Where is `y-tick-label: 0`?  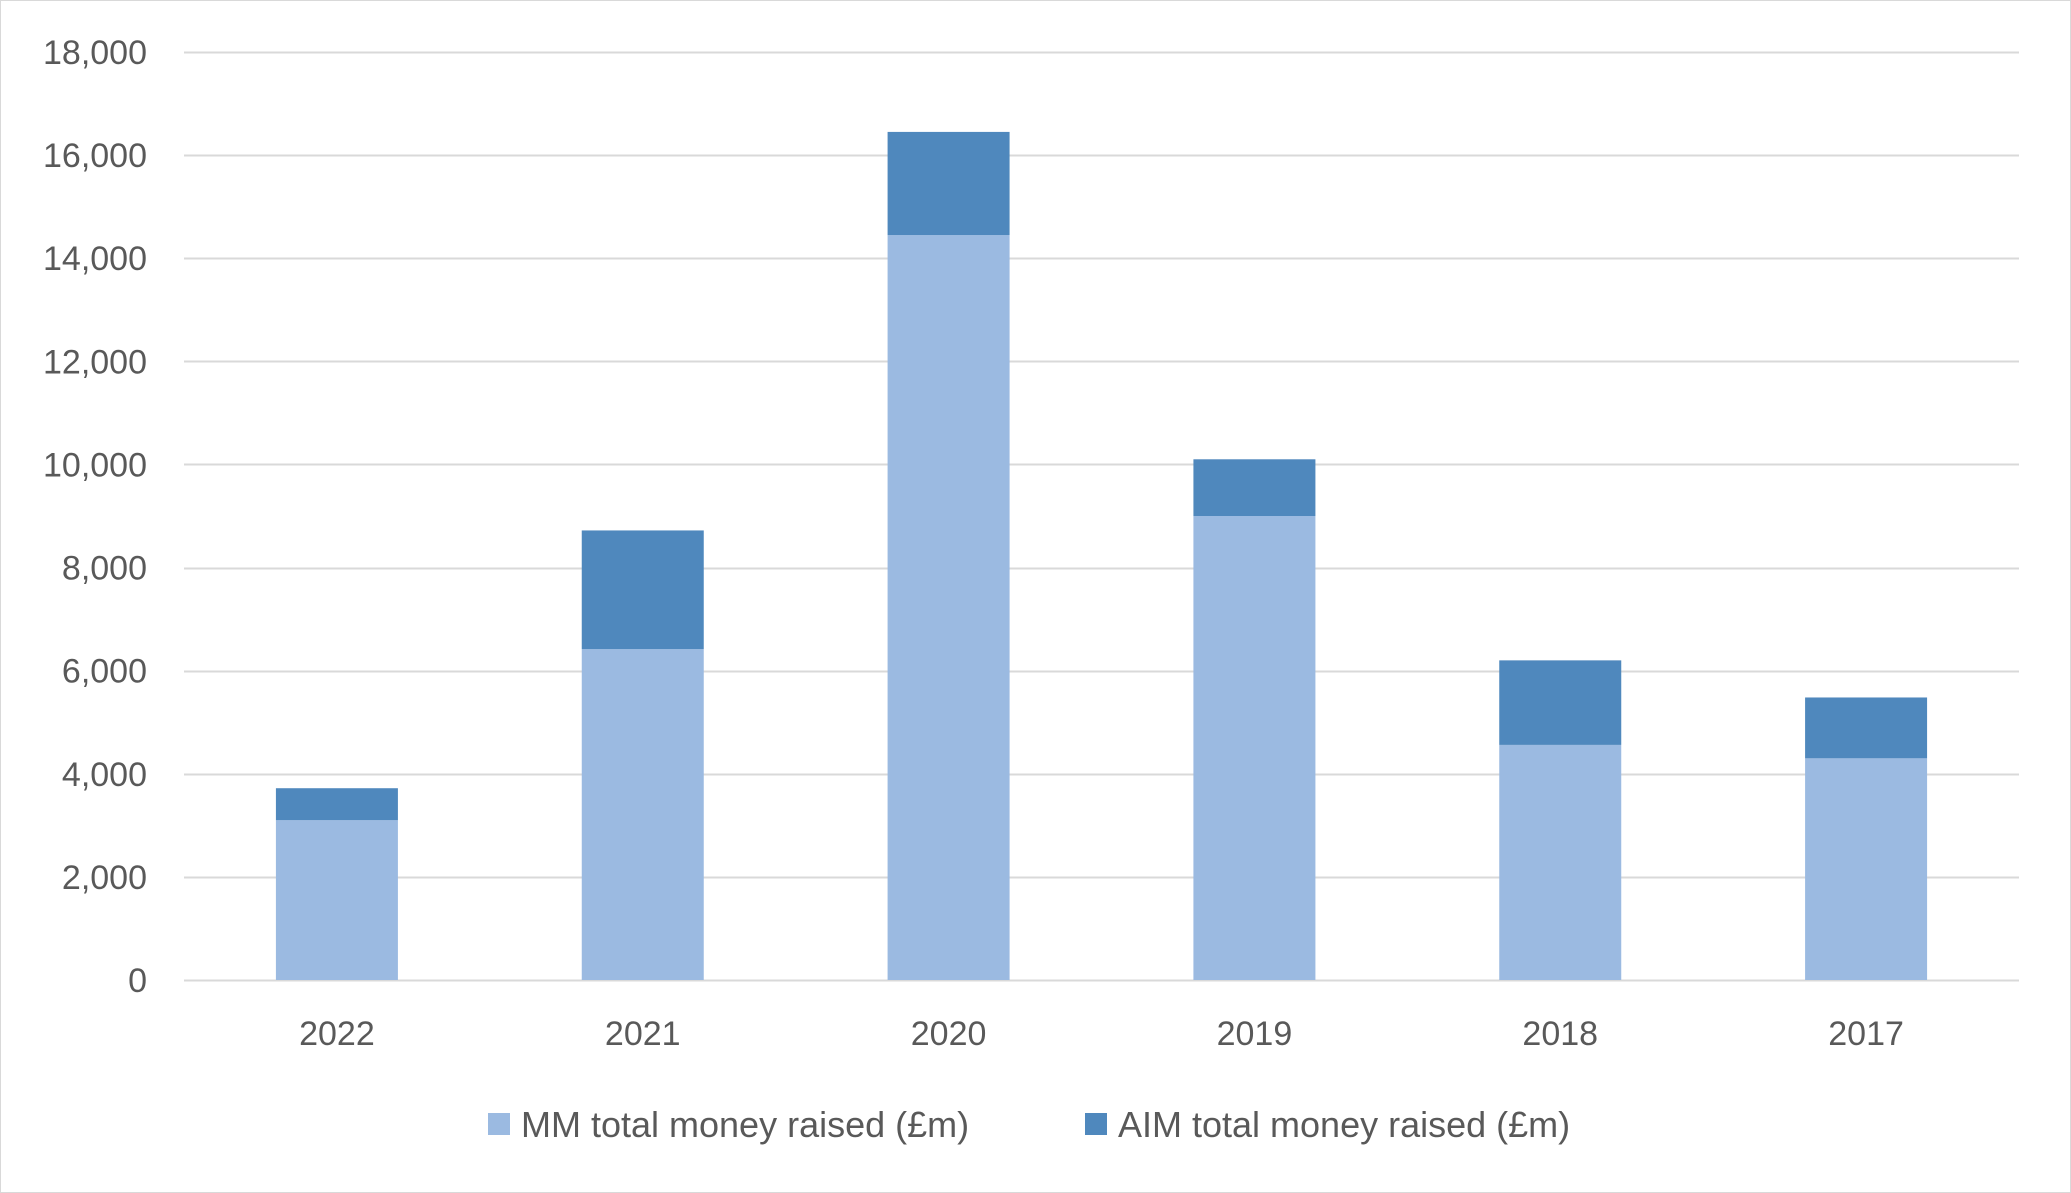
y-tick-label: 0 is located at coordinates (137, 981).